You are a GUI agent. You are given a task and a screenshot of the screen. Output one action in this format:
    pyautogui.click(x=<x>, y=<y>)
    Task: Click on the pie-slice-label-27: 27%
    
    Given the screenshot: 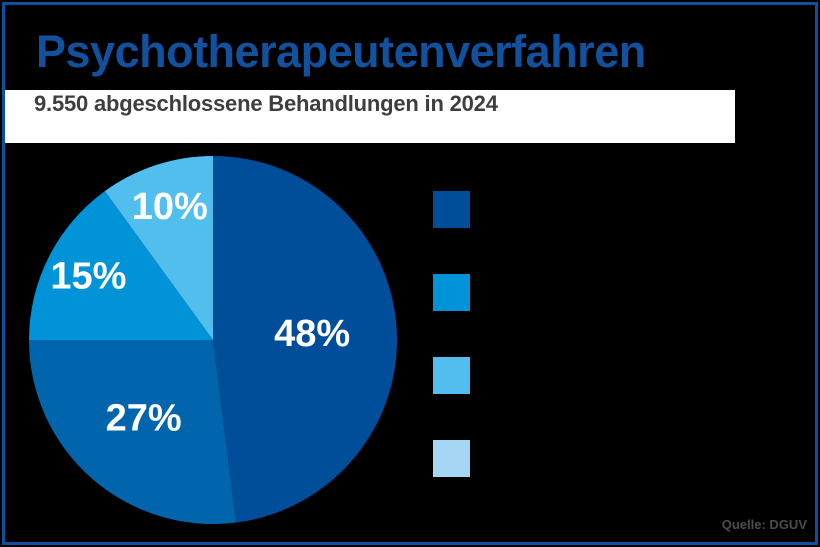 What is the action you would take?
    pyautogui.click(x=144, y=419)
    